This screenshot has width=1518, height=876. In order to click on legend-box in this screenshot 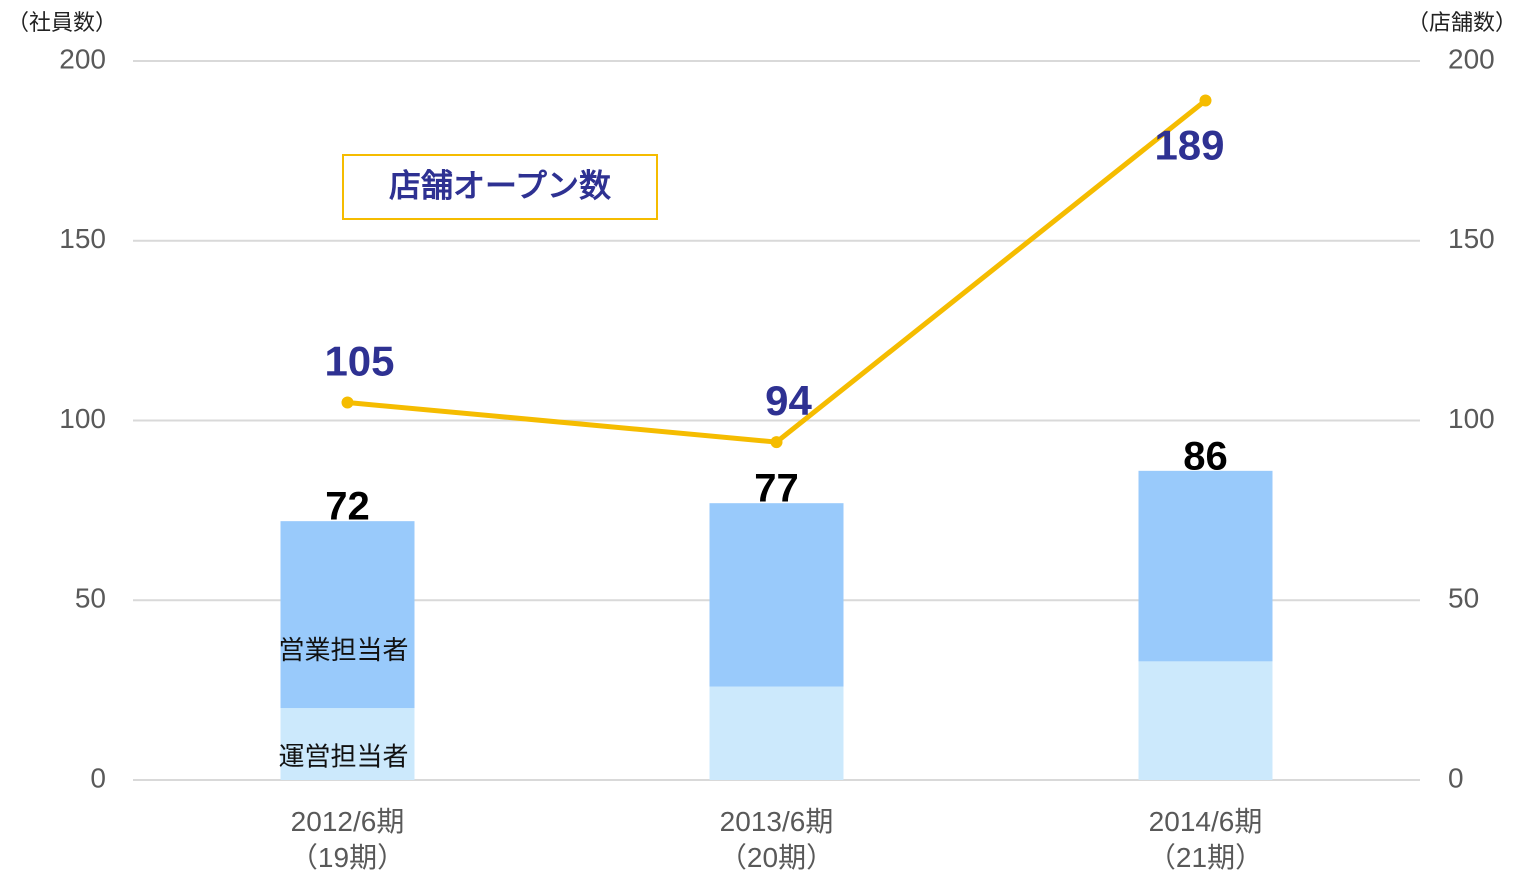, I will do `click(500, 187)`.